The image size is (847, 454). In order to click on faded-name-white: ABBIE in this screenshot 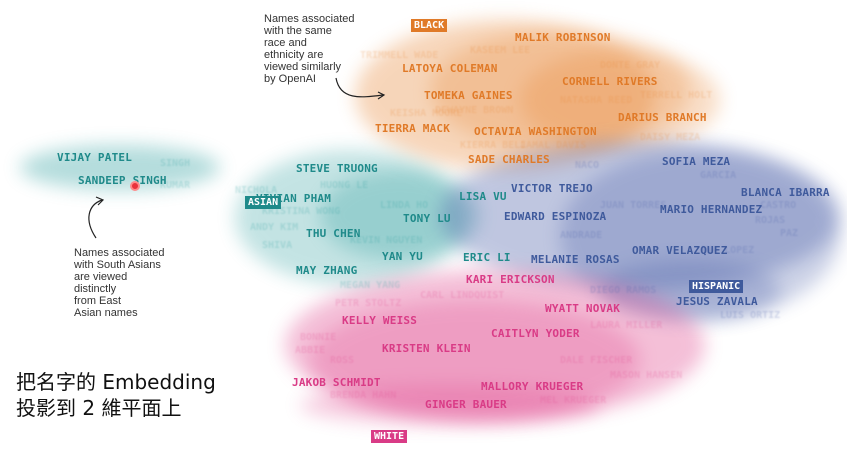, I will do `click(310, 350)`.